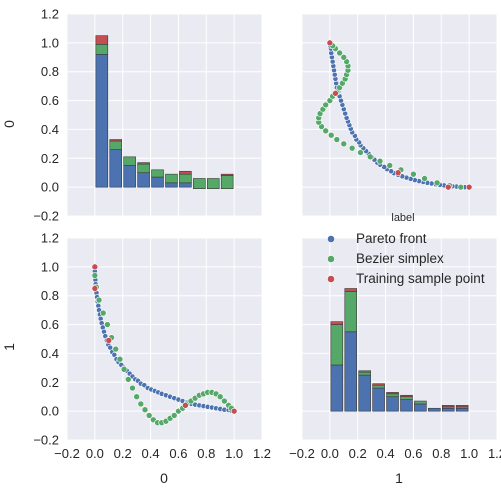 This screenshot has width=501, height=500. Describe the element at coordinates (331, 259) in the screenshot. I see `legend-marker-bezier` at that location.